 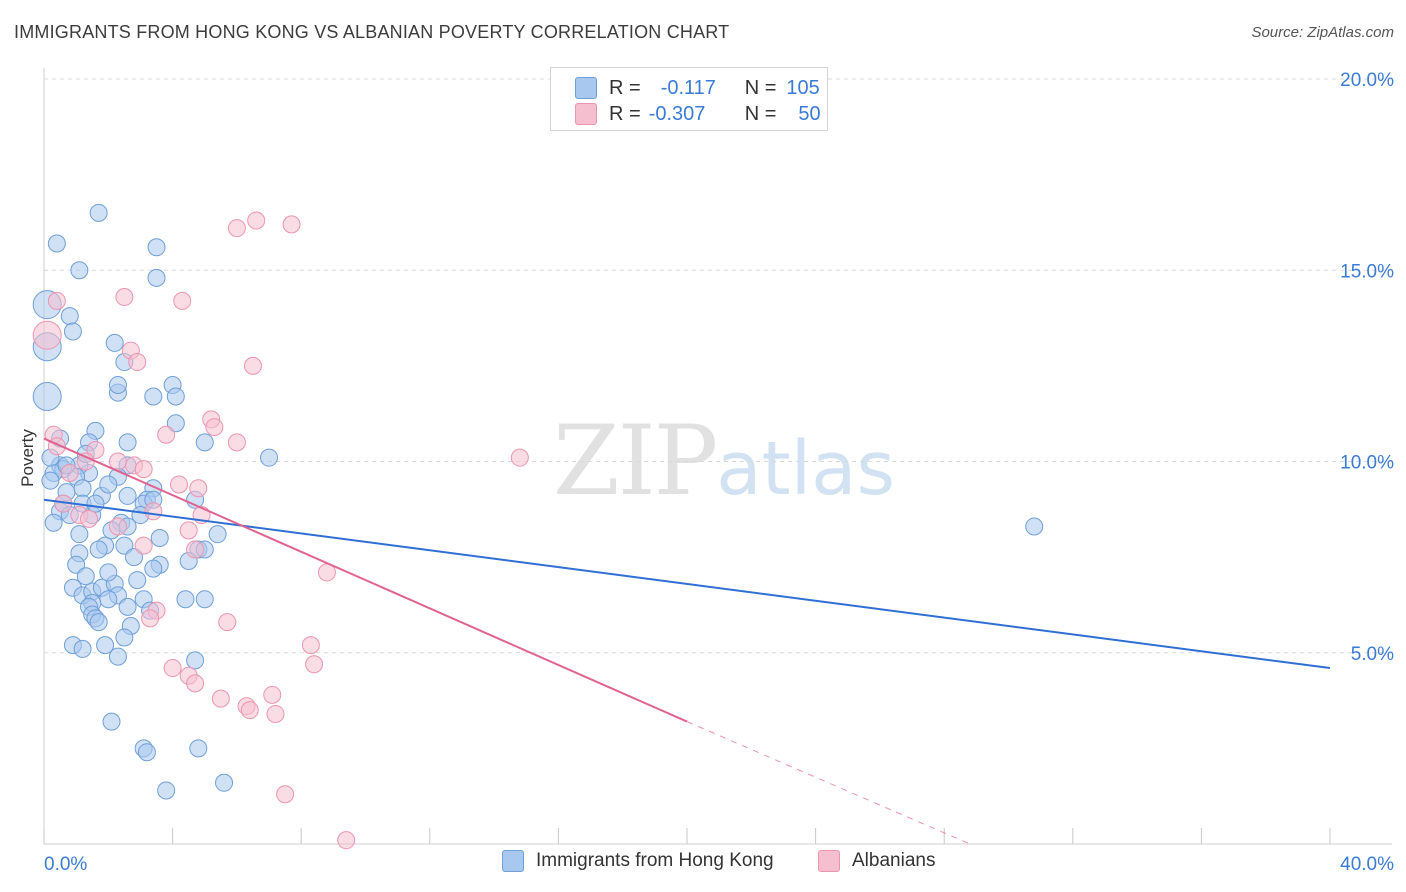 What do you see at coordinates (65, 864) in the screenshot?
I see `x-tick-label: 0.0%` at bounding box center [65, 864].